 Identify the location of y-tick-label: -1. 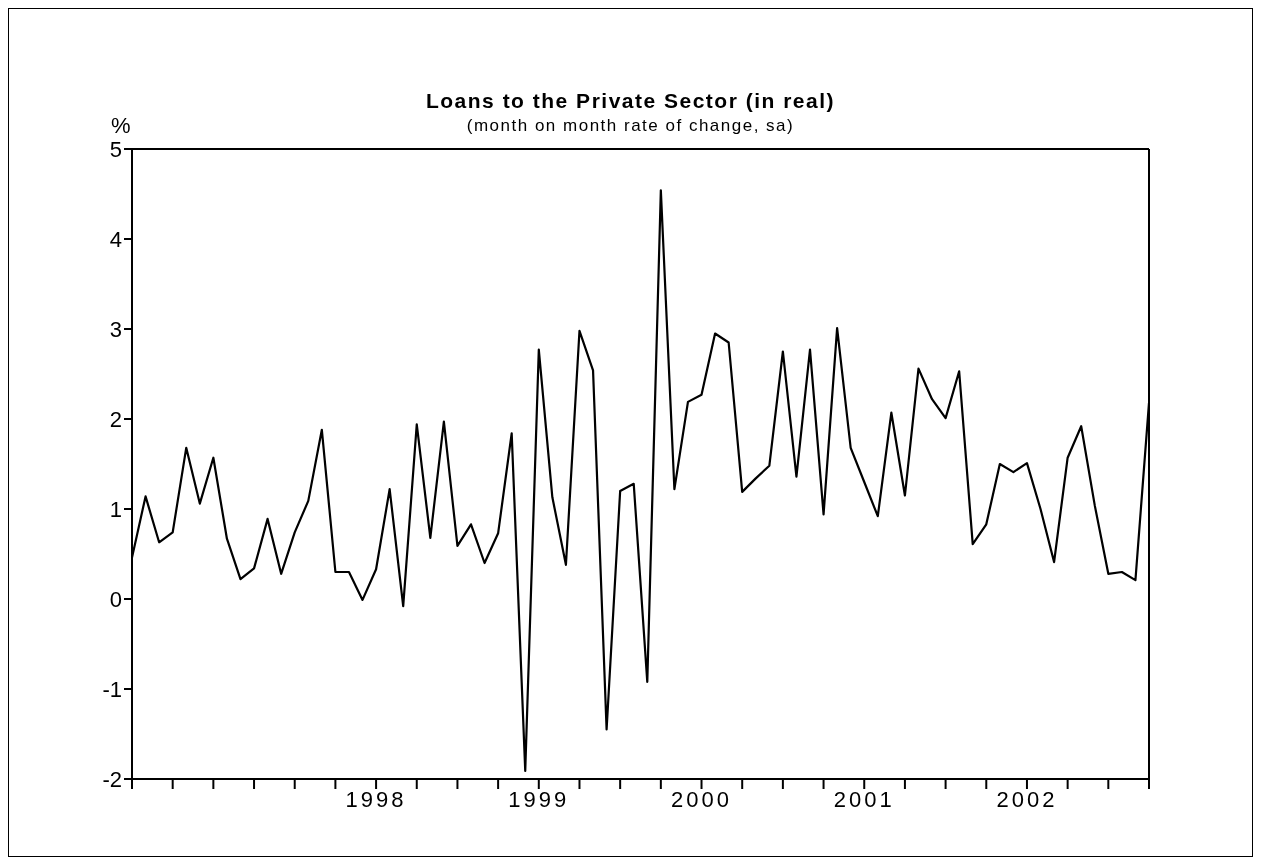
(112, 689).